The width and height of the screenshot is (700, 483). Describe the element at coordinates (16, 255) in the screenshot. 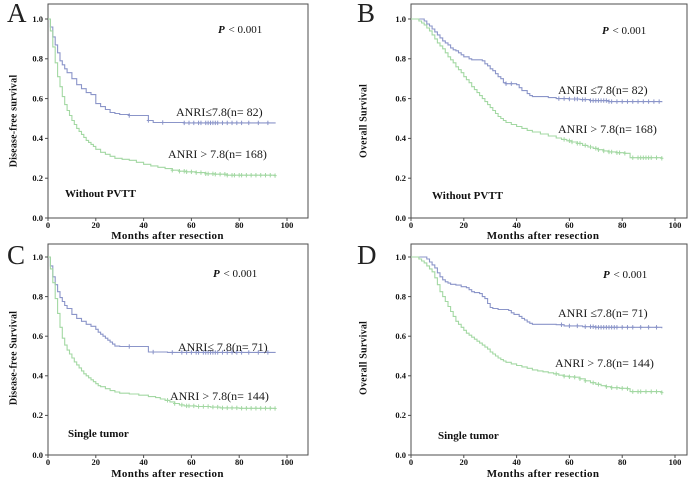

I see `panel-letter-c: C` at that location.